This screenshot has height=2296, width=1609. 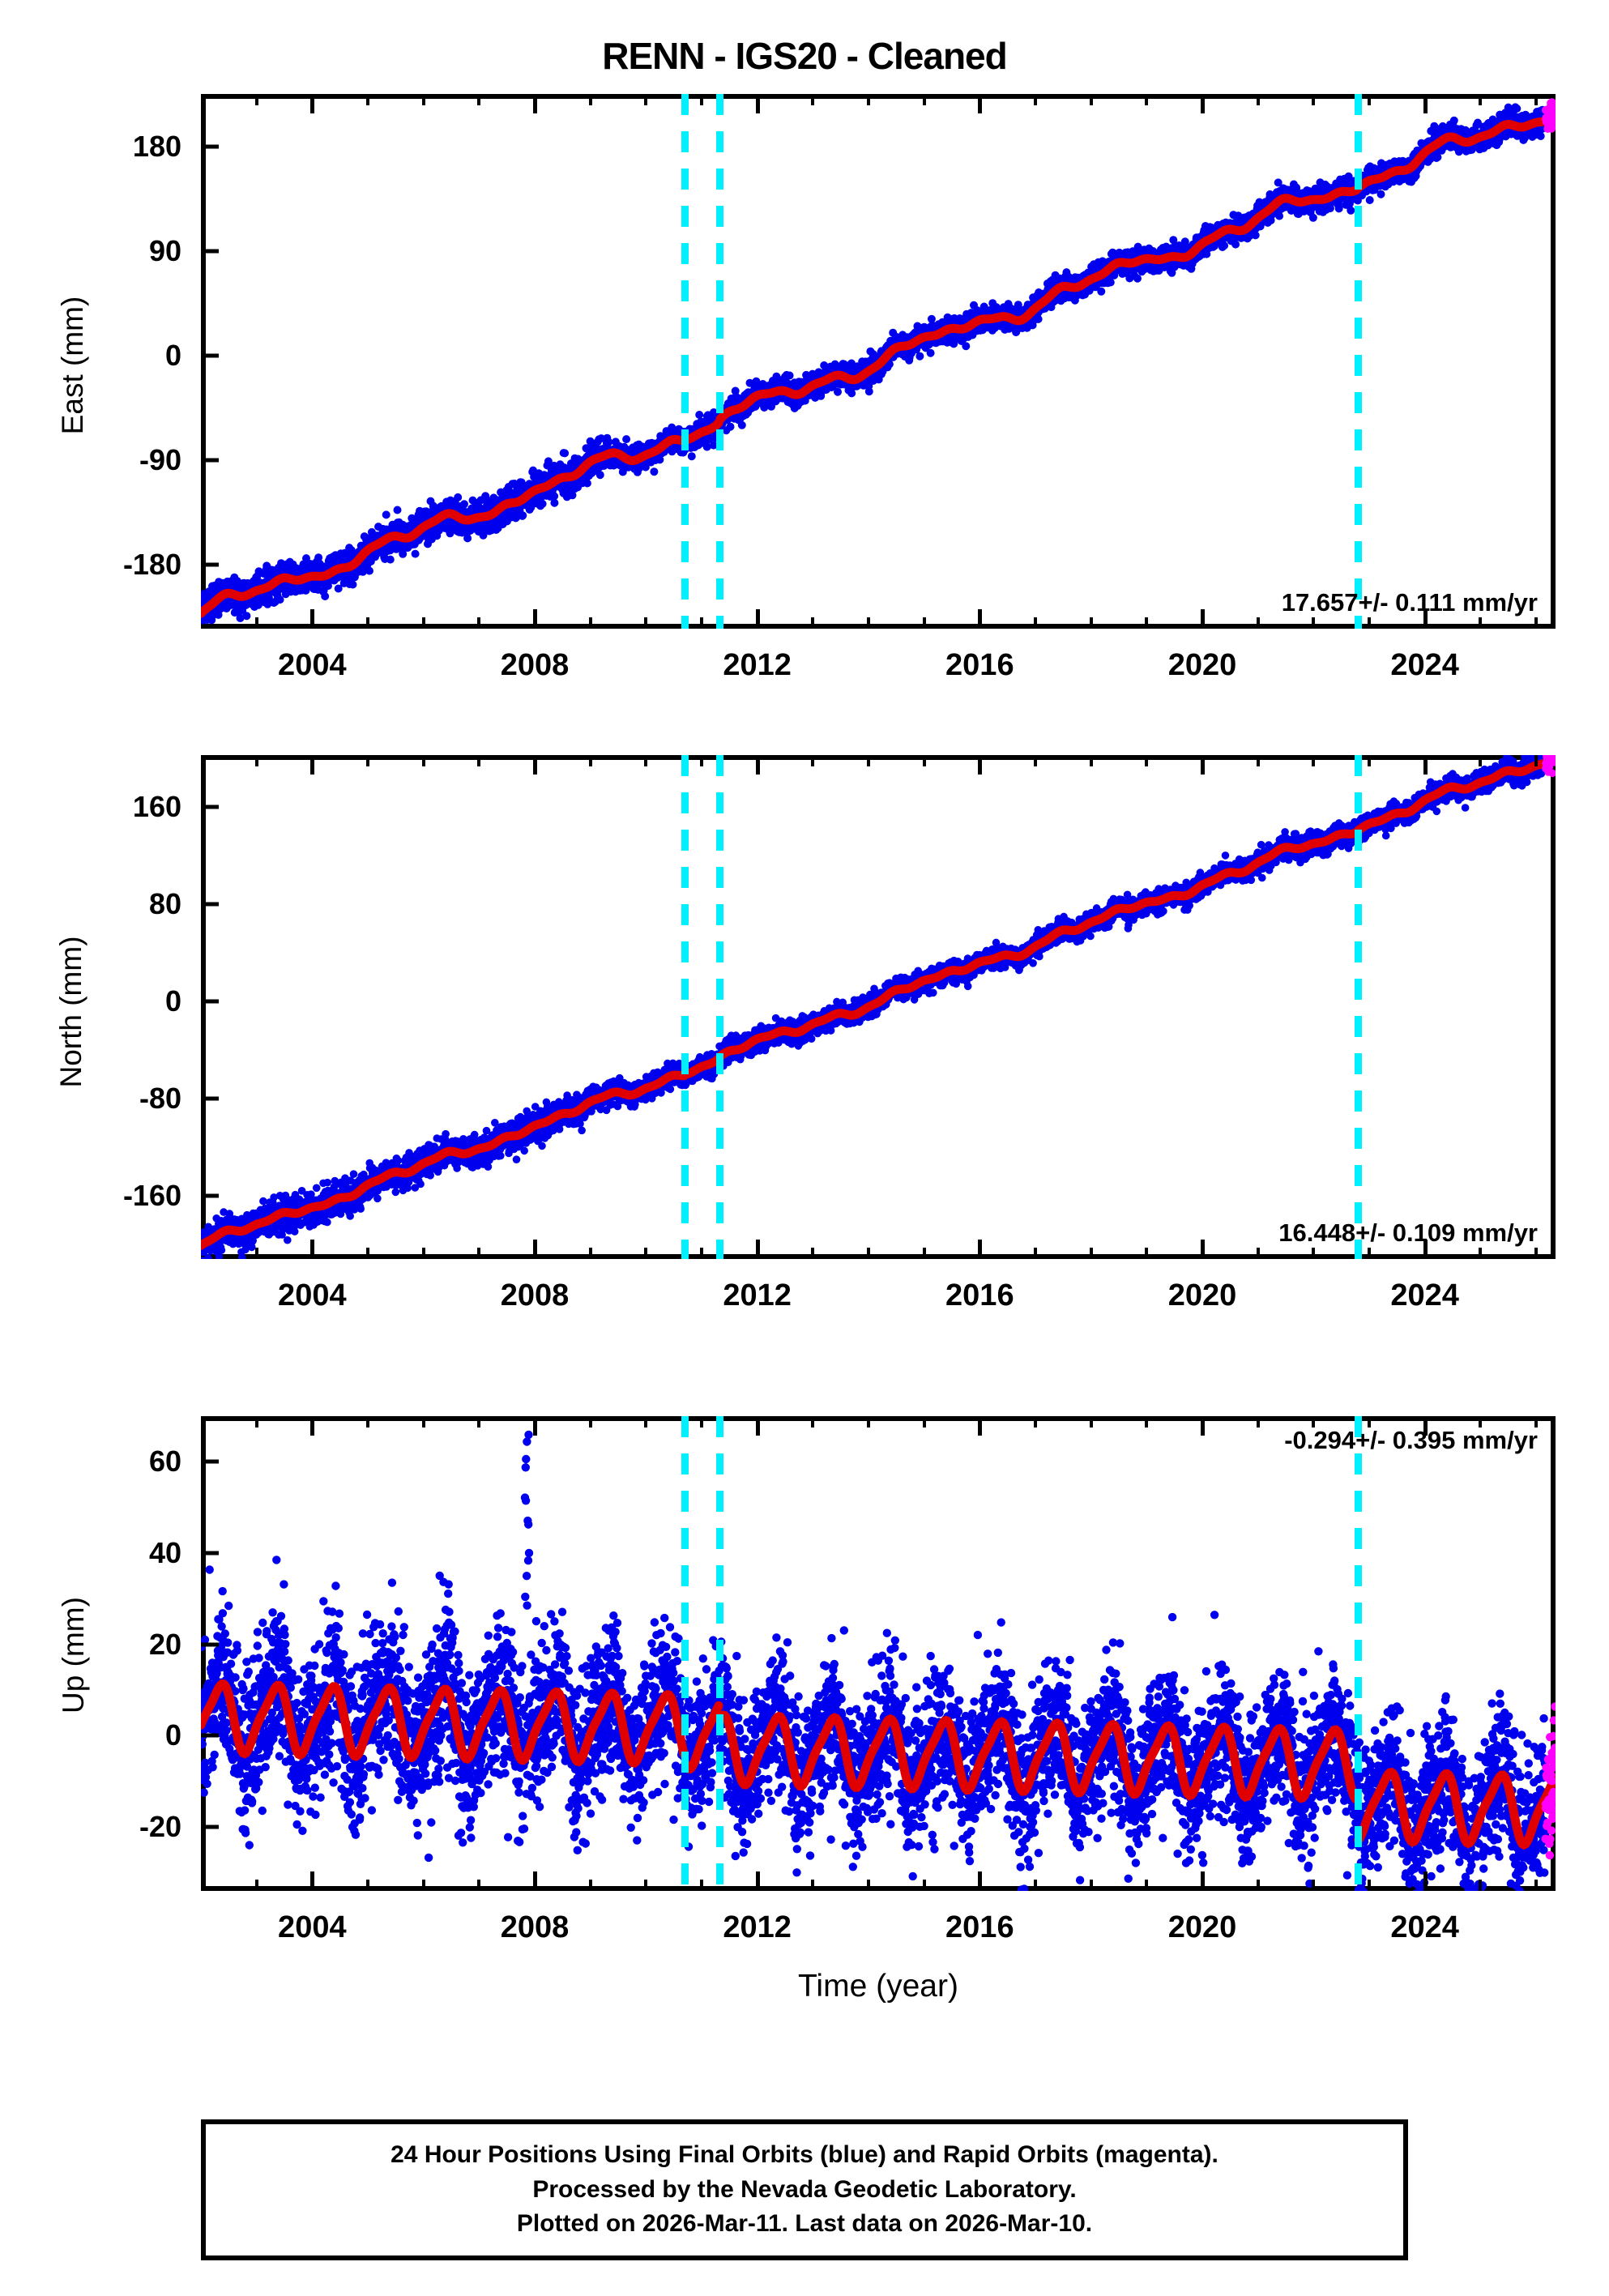 I want to click on up-ytick-label: 40, so click(x=165, y=1553).